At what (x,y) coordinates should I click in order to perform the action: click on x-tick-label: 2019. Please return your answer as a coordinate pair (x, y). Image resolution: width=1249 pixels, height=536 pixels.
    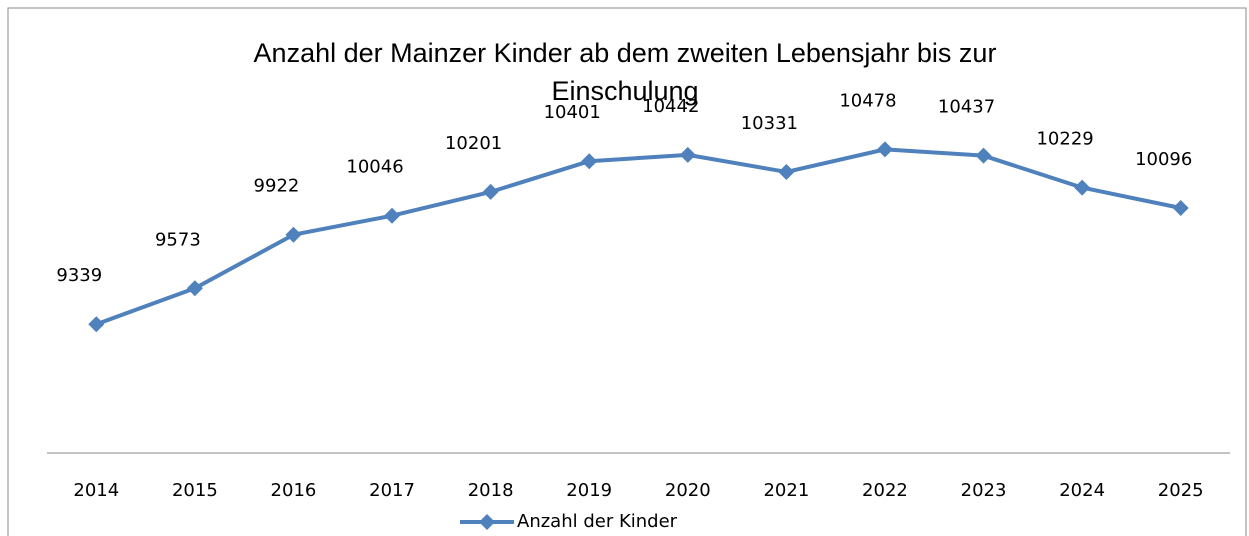
    Looking at the image, I should click on (589, 490).